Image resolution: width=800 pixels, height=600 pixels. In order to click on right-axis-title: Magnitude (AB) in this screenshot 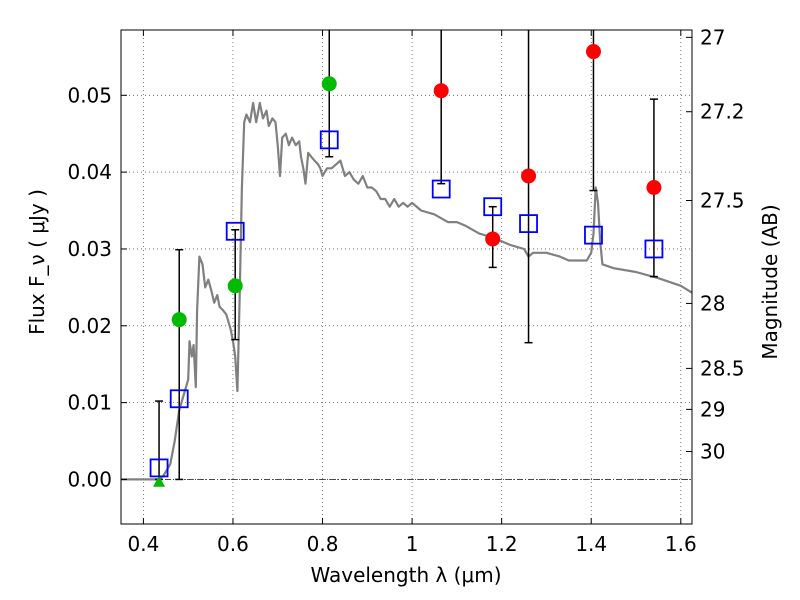, I will do `click(770, 281)`.